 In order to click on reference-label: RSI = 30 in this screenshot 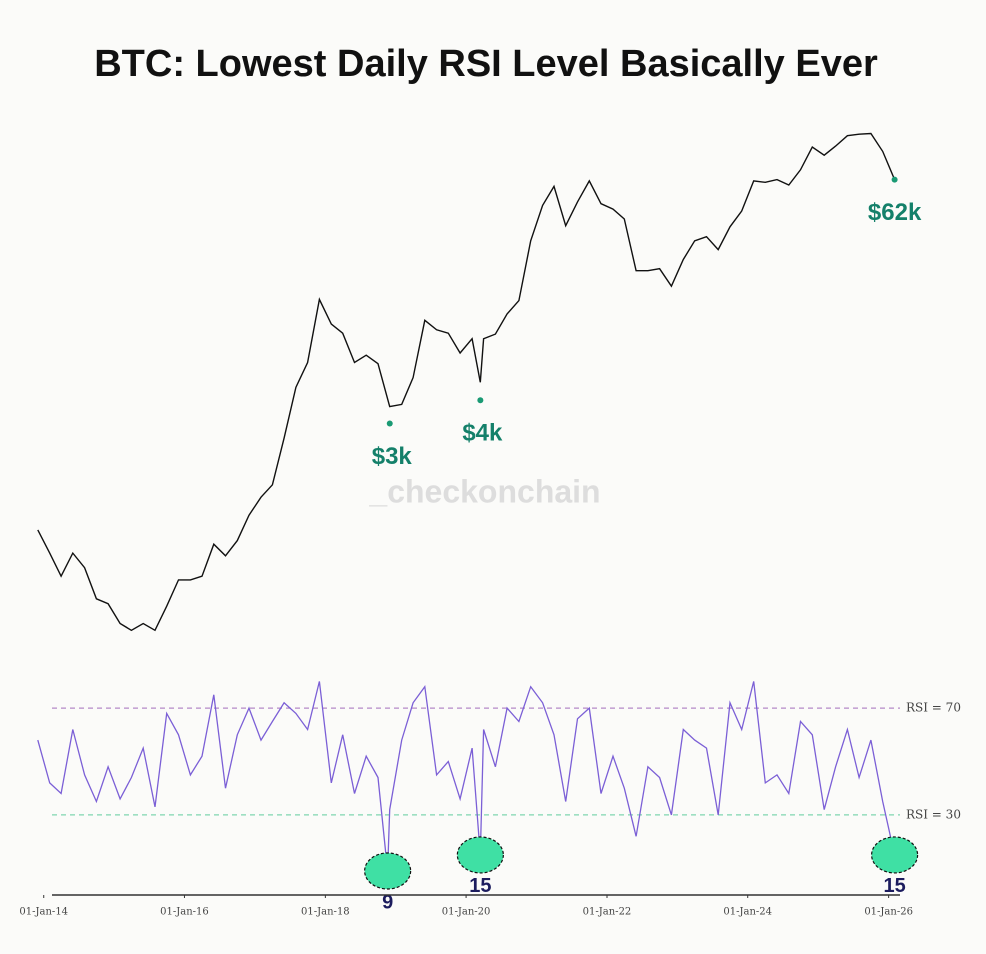, I will do `click(933, 814)`.